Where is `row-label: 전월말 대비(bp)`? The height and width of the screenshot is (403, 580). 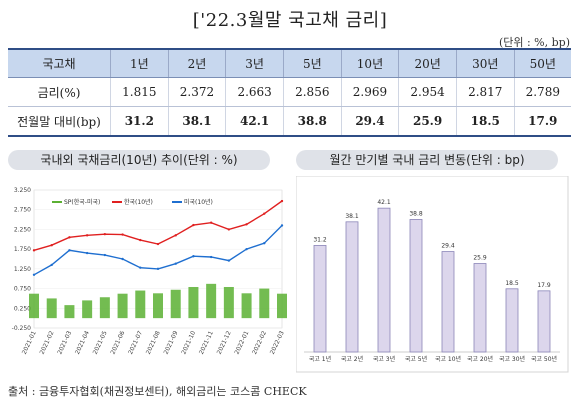
row-label: 전월말 대비(bp) is located at coordinates (59, 121).